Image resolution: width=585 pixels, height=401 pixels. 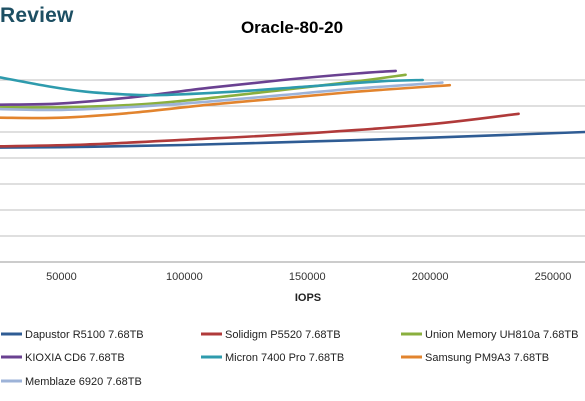 What do you see at coordinates (292, 27) in the screenshot?
I see `chart-title: Oracle-80-20` at bounding box center [292, 27].